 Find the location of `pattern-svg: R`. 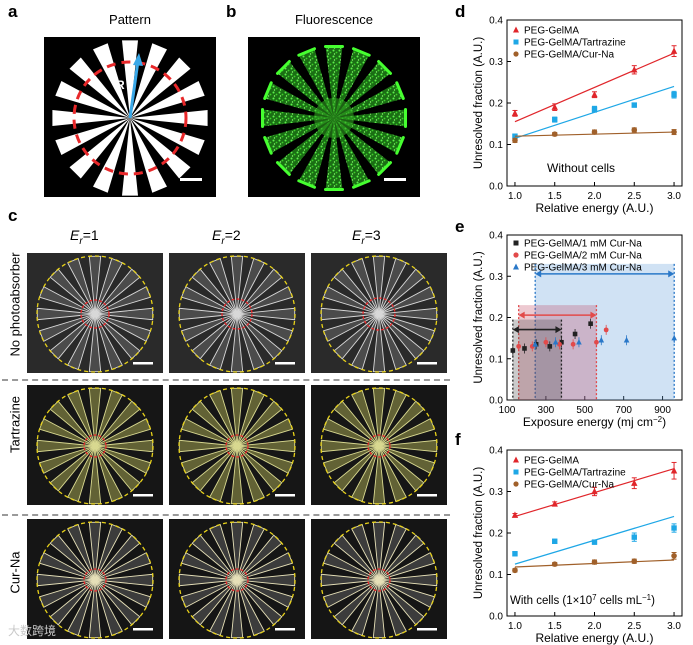

pattern-svg: R is located at coordinates (130, 118).